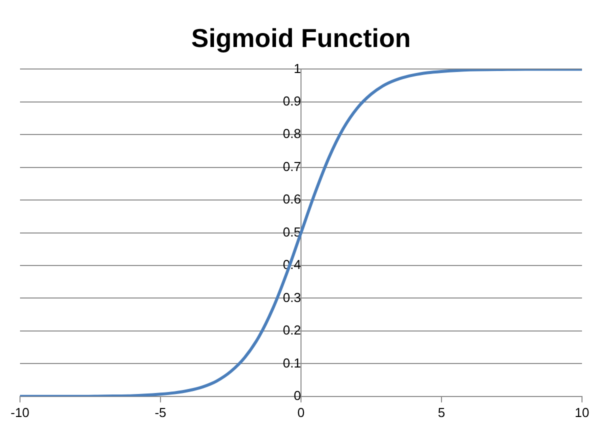 The image size is (600, 432). I want to click on y-tick-label: 0.6, so click(291, 199).